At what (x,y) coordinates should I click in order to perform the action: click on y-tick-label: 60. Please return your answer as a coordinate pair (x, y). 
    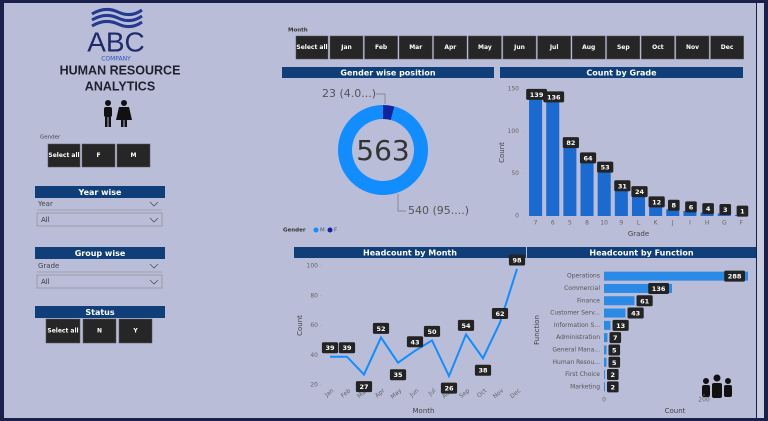
    Looking at the image, I should click on (314, 325).